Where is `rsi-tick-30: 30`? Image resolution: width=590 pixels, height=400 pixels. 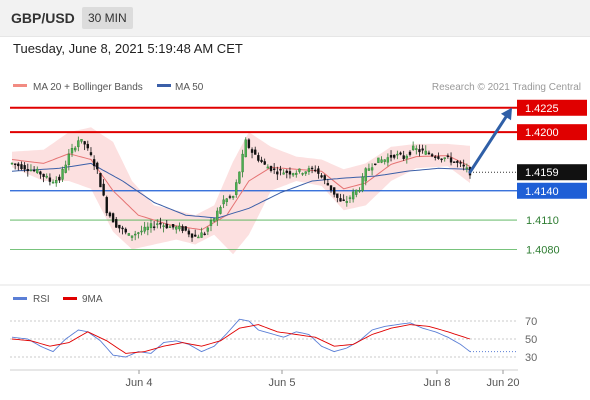
rsi-tick-30: 30 is located at coordinates (531, 358).